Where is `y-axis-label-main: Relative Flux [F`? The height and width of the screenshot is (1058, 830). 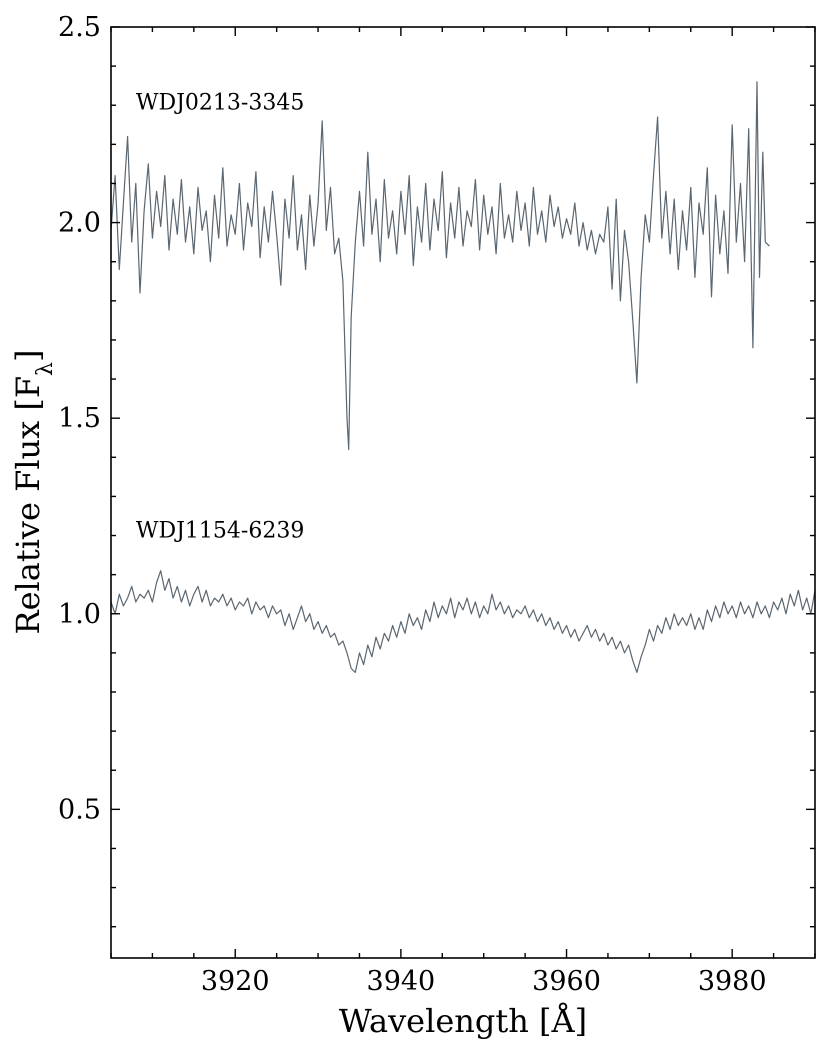 y-axis-label-main: Relative Flux [F is located at coordinates (28, 505).